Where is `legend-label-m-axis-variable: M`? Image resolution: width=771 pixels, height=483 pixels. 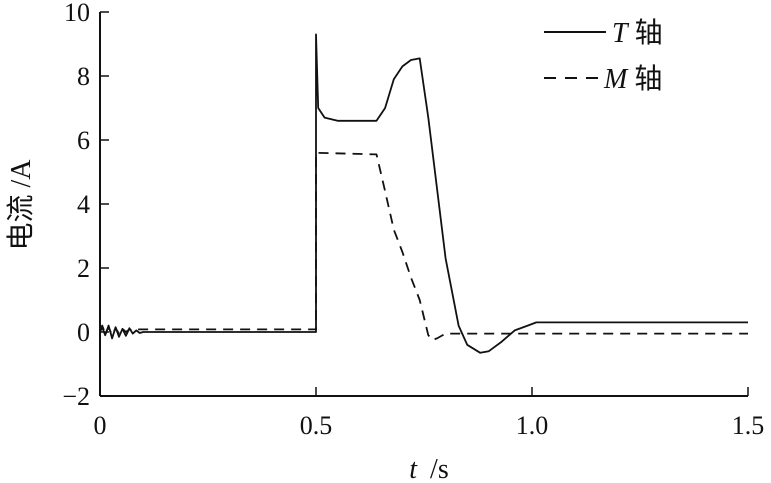
legend-label-m-axis-variable: M is located at coordinates (616, 79).